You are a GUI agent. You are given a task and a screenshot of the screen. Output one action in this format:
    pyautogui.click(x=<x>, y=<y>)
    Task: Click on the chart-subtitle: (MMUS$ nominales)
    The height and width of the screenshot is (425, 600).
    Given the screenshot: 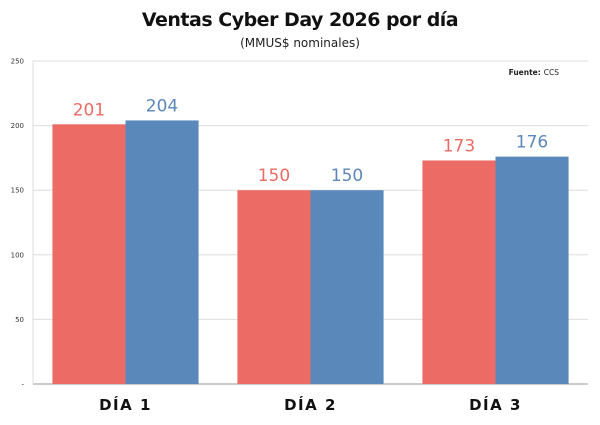 What is the action you would take?
    pyautogui.click(x=300, y=43)
    